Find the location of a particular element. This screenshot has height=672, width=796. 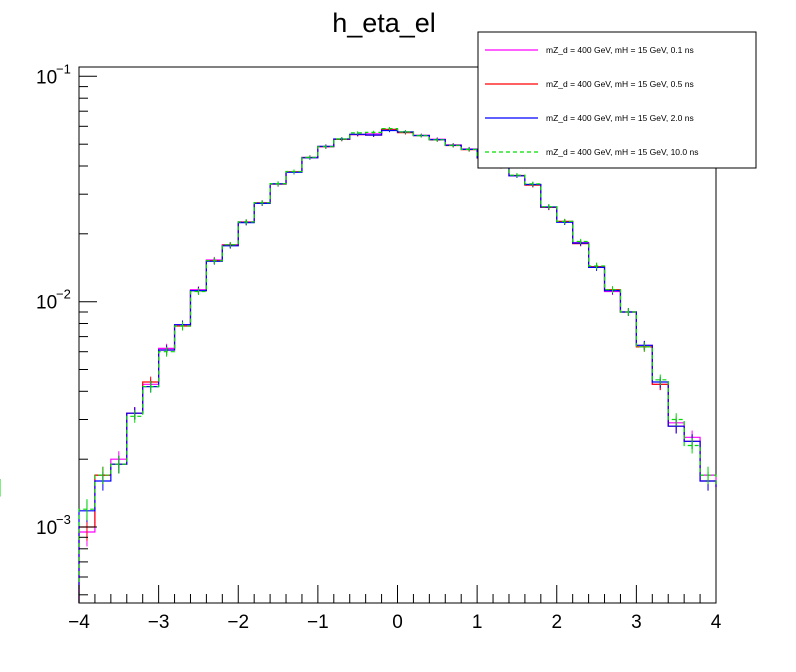

y-tick-exponent: −1 is located at coordinates (63, 68).